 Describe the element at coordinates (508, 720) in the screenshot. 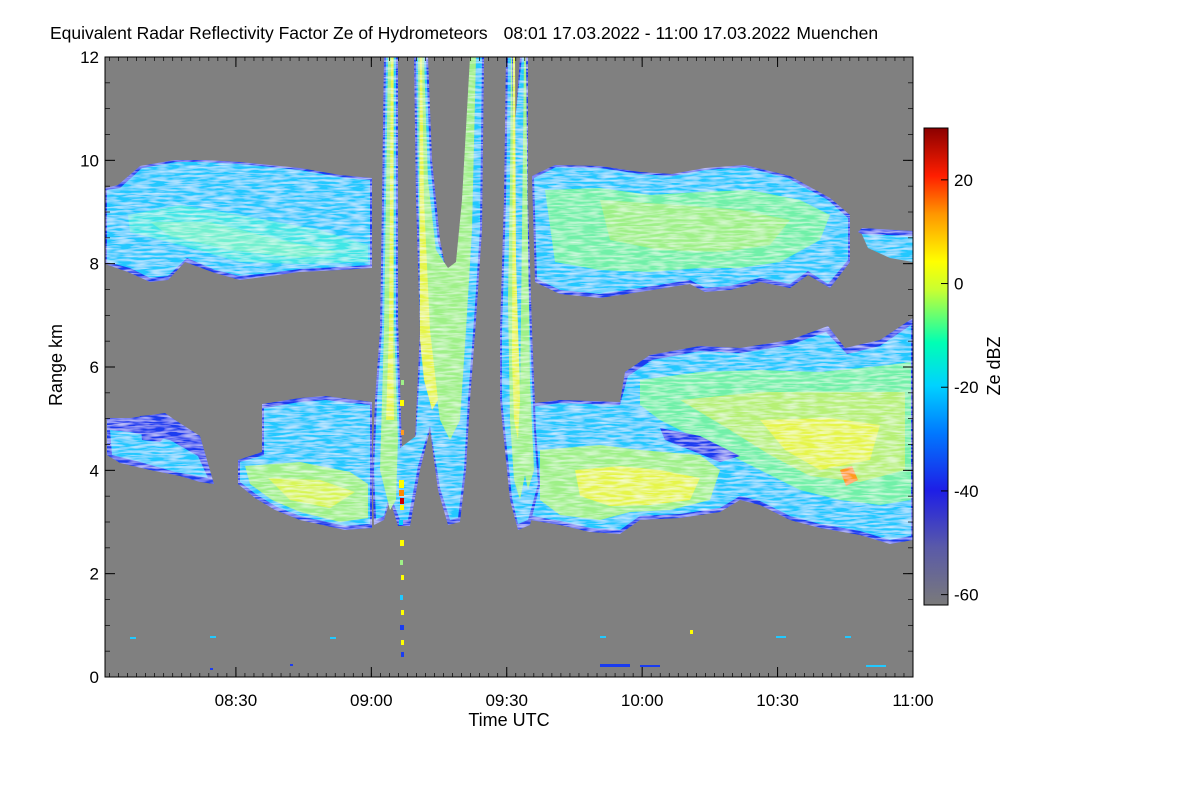

I see `x-axis-label: Time UTC` at that location.